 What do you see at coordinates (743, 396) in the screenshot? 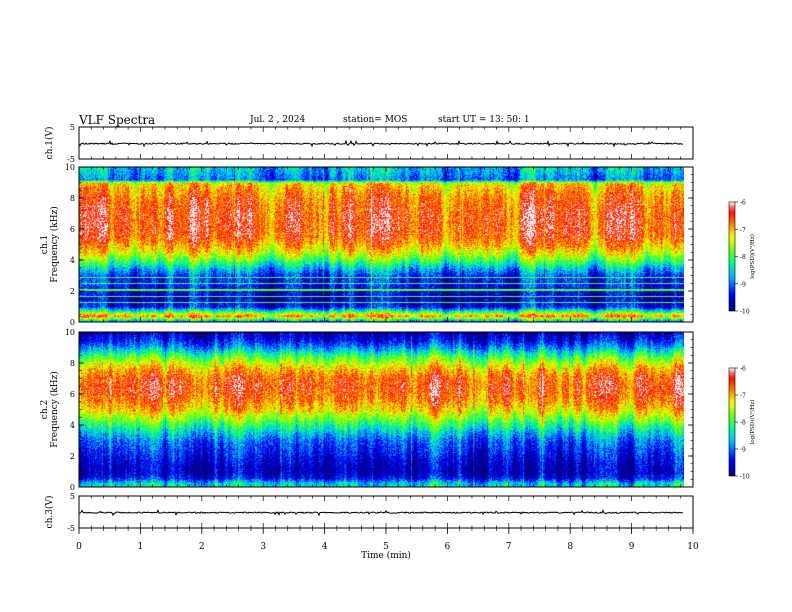
I see `colorbar-tick-label-ch2-spectrogram: -7` at bounding box center [743, 396].